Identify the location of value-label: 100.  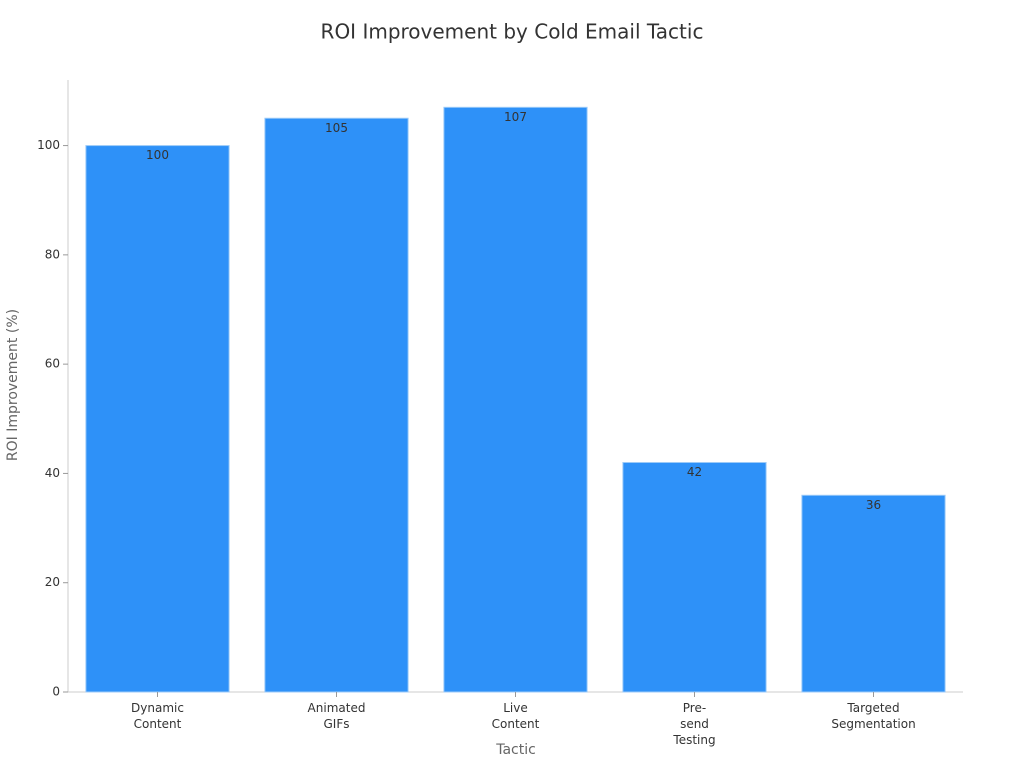
(157, 155).